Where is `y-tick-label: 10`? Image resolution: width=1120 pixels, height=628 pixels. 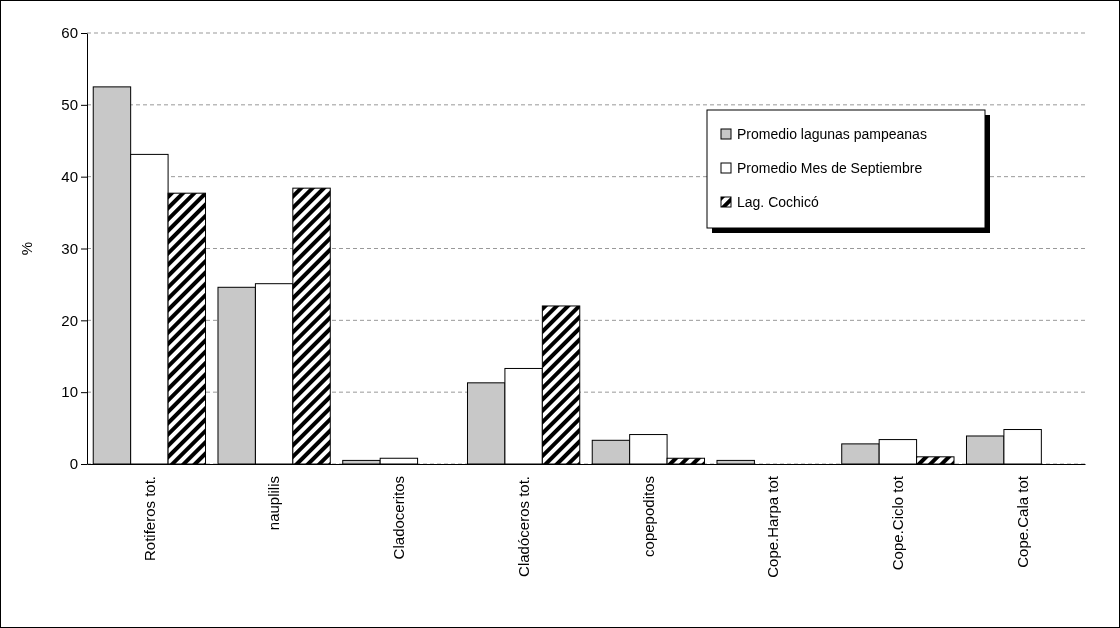
y-tick-label: 10 is located at coordinates (69, 392).